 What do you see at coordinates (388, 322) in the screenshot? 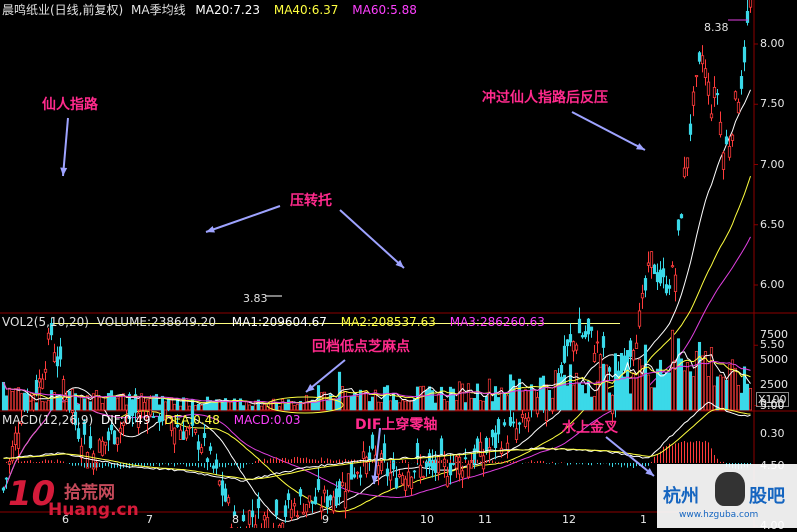
I see `volume-ma2: MA2:208537.63` at bounding box center [388, 322].